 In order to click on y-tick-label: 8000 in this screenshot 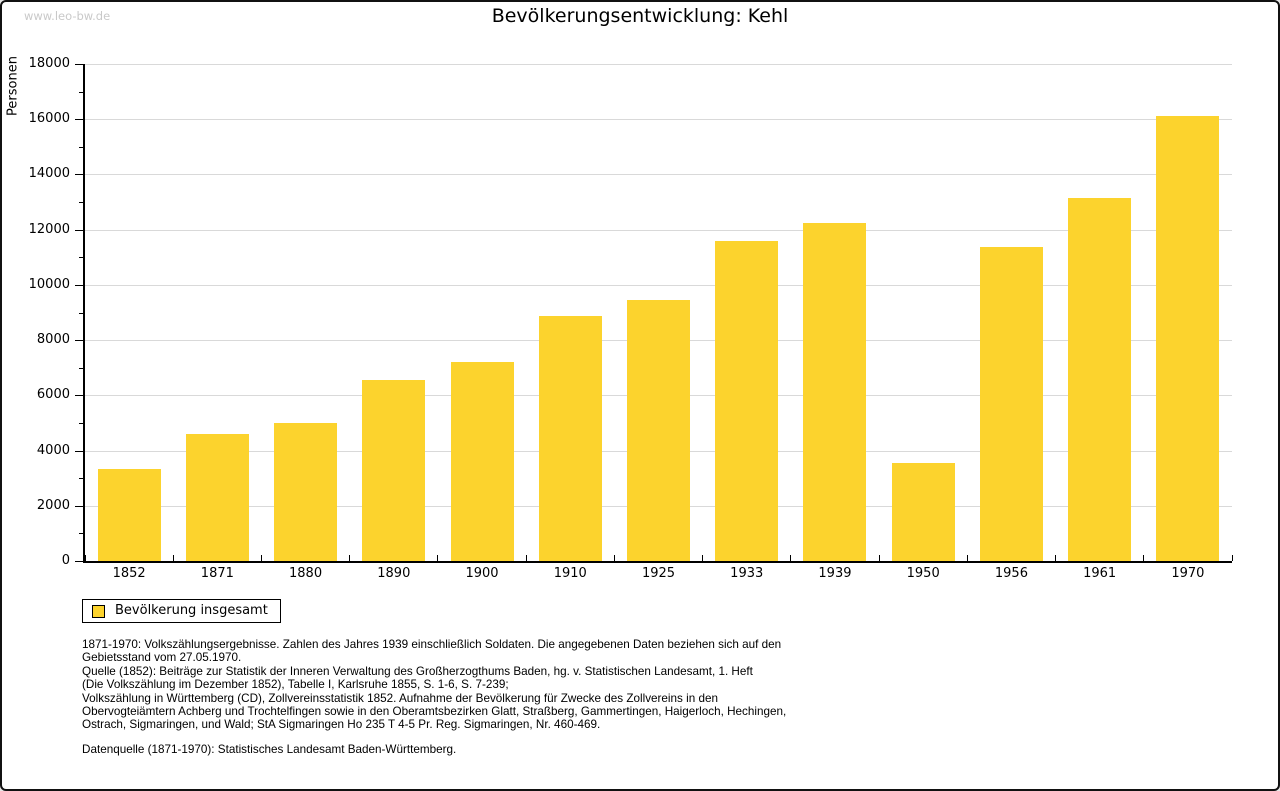, I will do `click(53, 340)`.